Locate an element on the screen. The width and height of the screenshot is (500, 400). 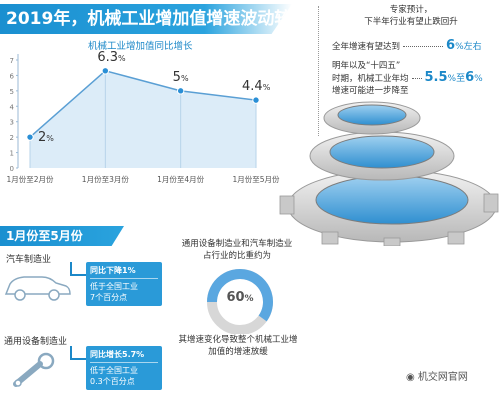
divider-line is located at coordinates (318, 71).